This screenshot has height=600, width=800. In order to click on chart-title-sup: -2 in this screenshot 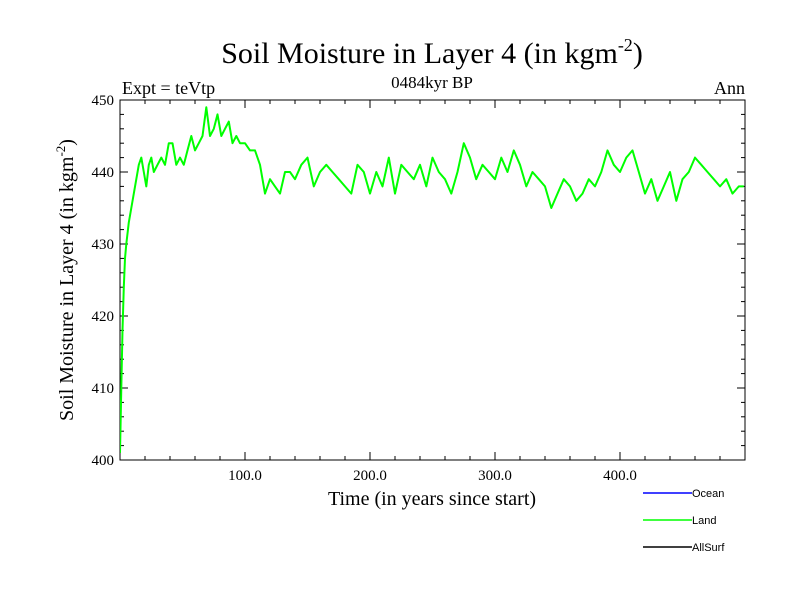, I will do `click(625, 45)`.